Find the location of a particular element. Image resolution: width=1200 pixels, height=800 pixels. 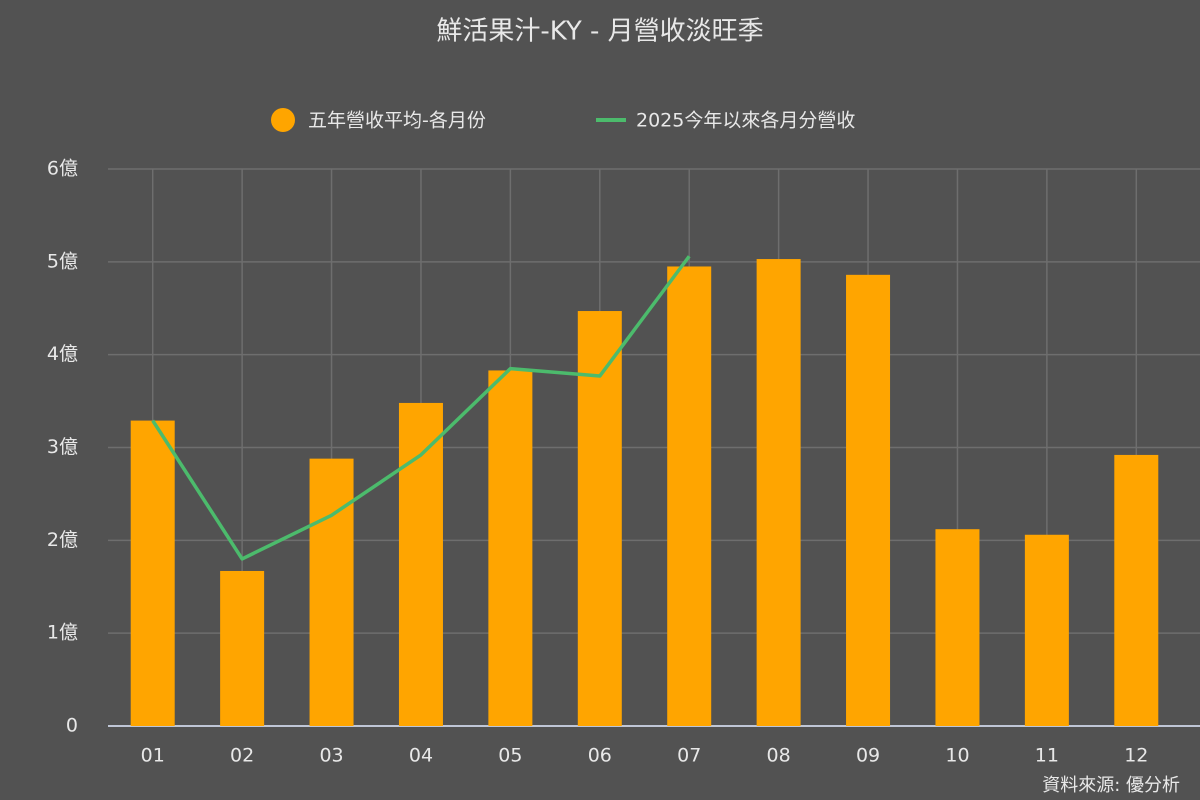

x-tick-label: 10 is located at coordinates (957, 756).